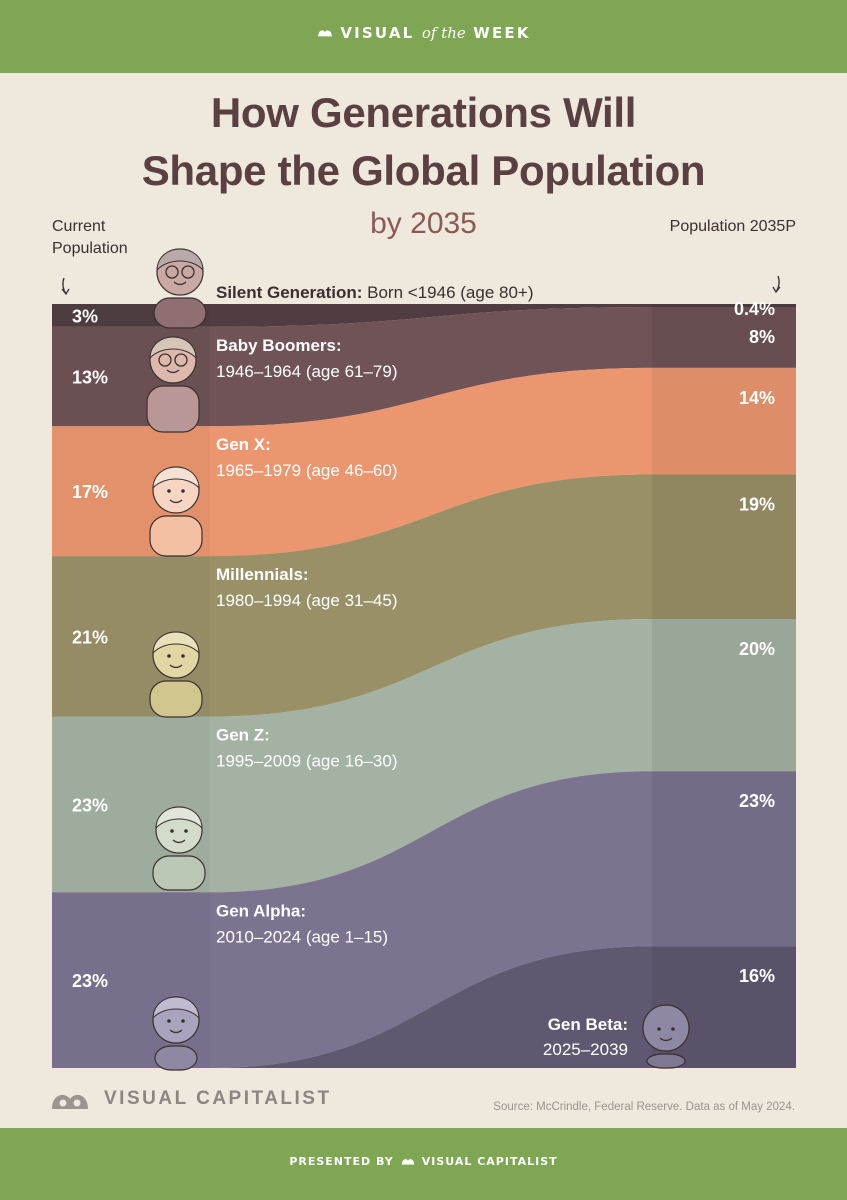  Describe the element at coordinates (450, 292) in the screenshot. I see `label-years-silent-generation: Born <1946 (age 80+)` at that location.